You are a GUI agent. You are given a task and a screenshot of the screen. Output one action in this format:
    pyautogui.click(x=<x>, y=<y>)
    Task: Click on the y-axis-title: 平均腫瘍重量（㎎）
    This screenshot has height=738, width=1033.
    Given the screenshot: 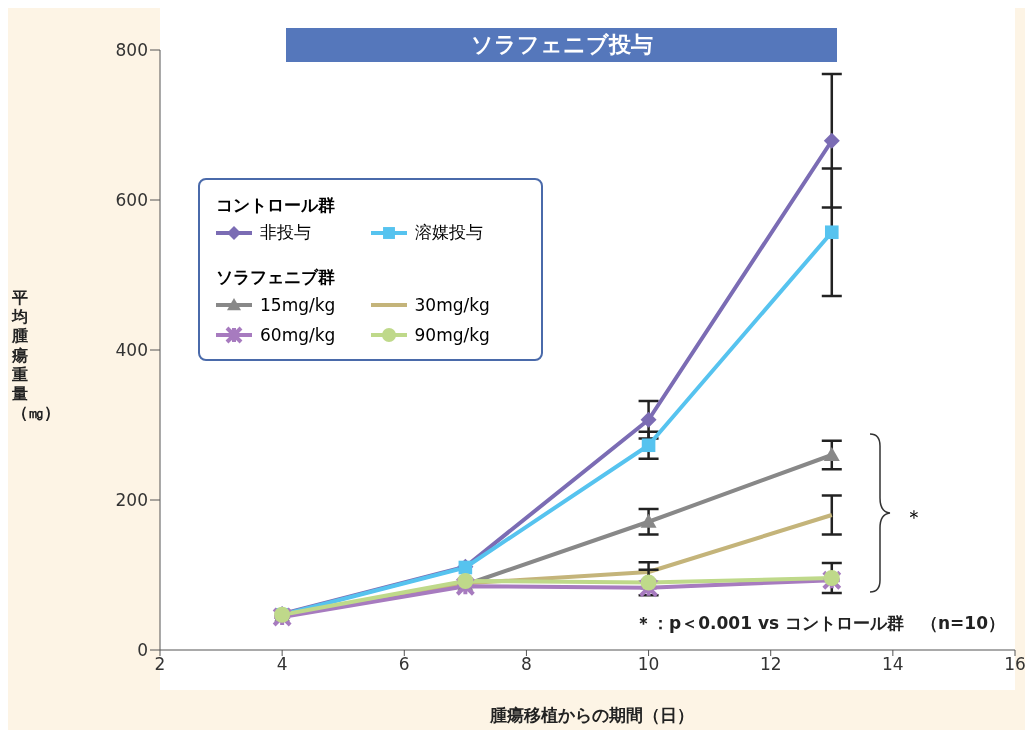 What is the action you would take?
    pyautogui.click(x=36, y=355)
    